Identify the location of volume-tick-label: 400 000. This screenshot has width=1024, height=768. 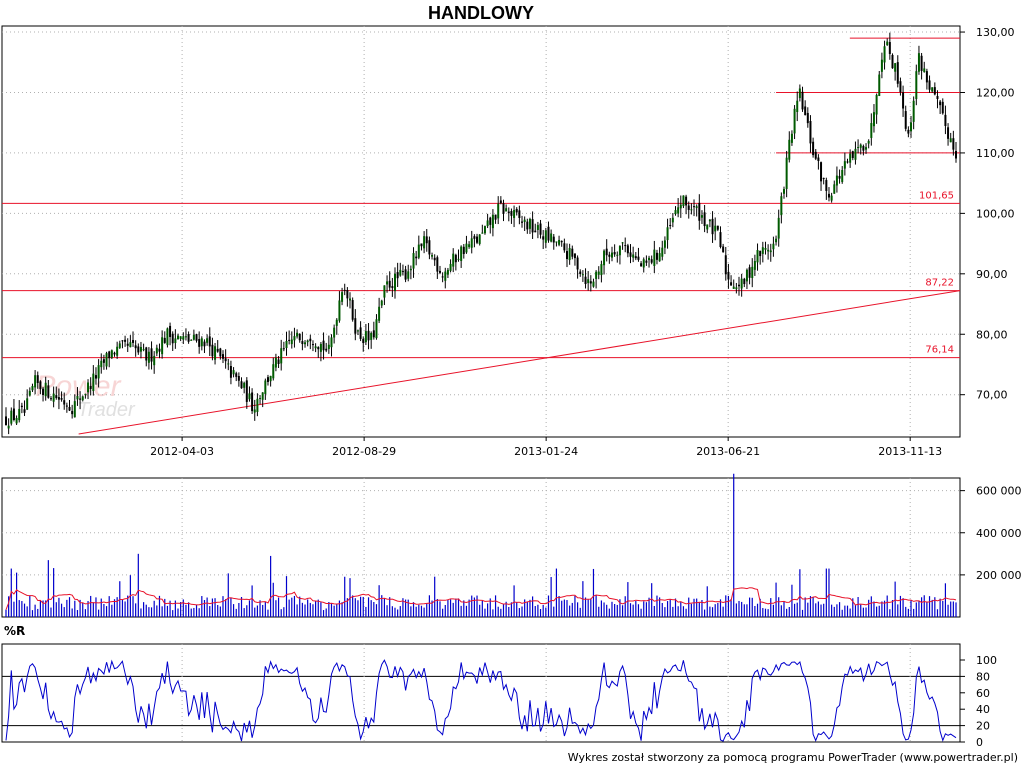
(999, 533).